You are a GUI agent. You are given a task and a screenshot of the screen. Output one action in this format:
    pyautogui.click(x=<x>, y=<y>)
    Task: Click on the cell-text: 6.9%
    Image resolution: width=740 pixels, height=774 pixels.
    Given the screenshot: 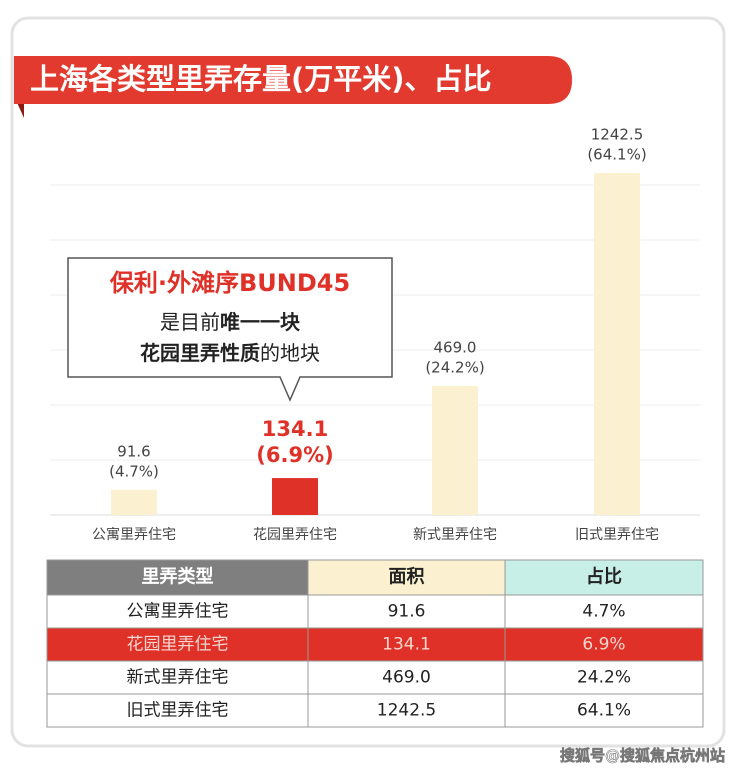 What is the action you would take?
    pyautogui.click(x=603, y=645)
    